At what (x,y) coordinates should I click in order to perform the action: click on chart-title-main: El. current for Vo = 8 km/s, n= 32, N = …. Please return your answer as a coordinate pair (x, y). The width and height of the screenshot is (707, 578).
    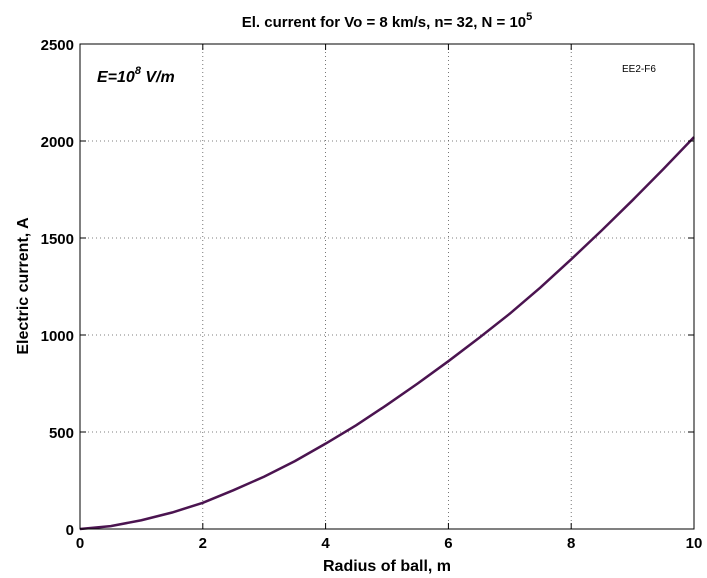
    Looking at the image, I should click on (384, 22).